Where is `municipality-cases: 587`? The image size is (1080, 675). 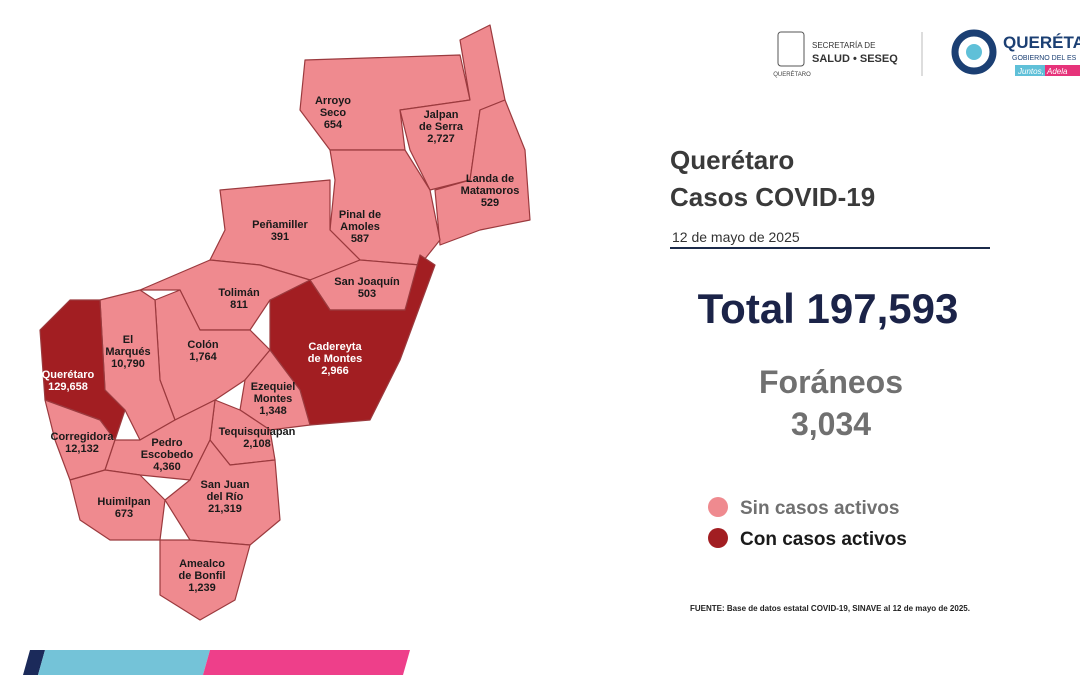
municipality-cases: 587 is located at coordinates (360, 239).